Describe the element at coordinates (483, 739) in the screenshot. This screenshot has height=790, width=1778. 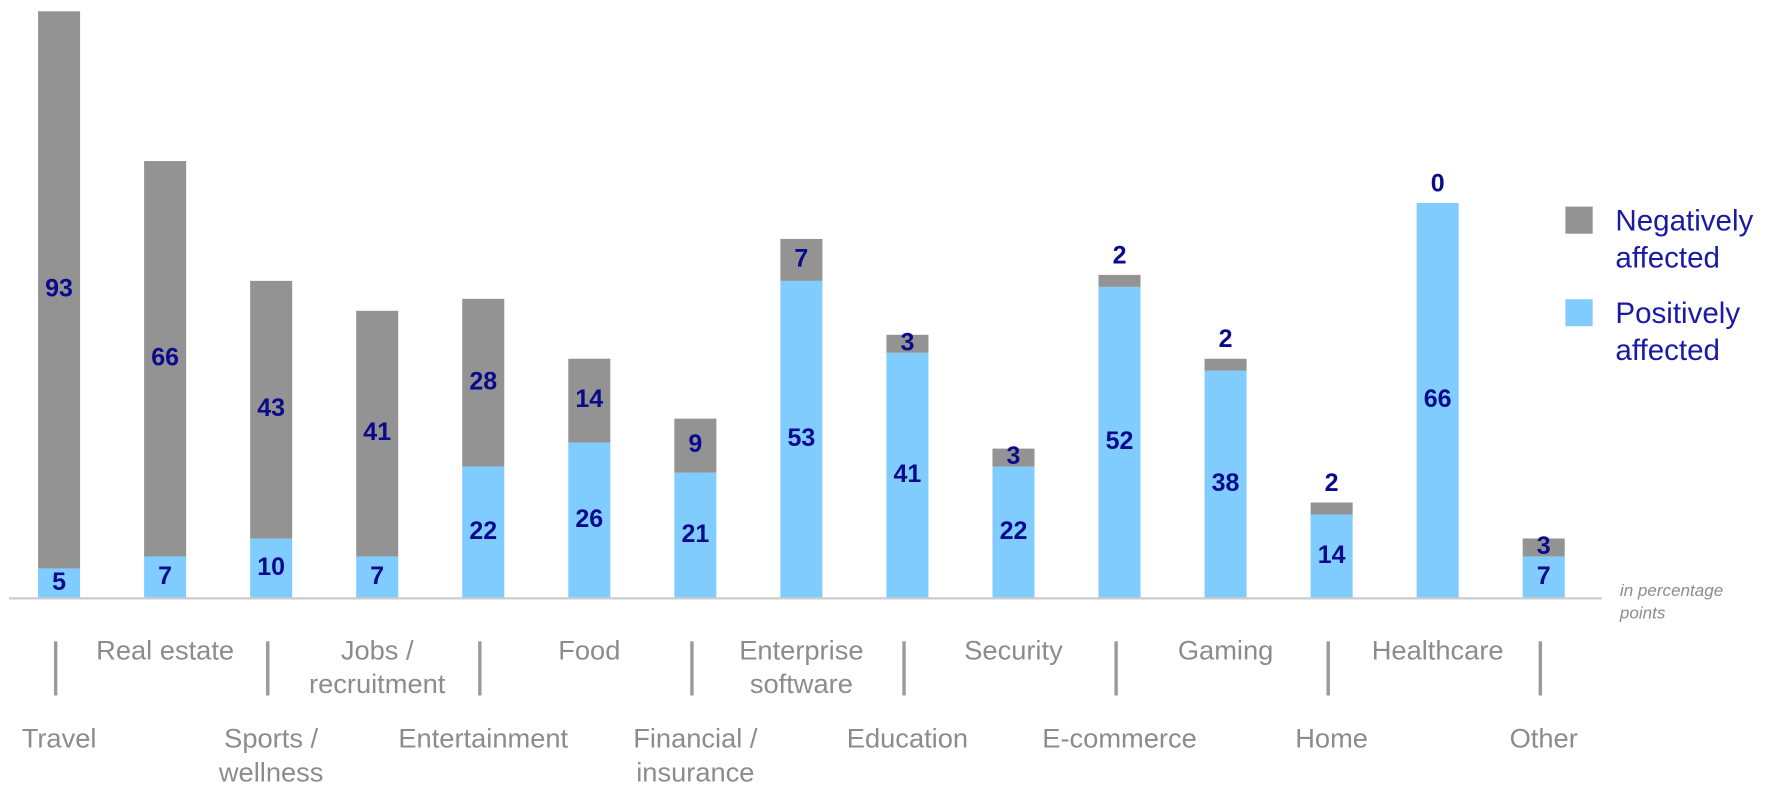
I see `category-label: Entertainment` at that location.